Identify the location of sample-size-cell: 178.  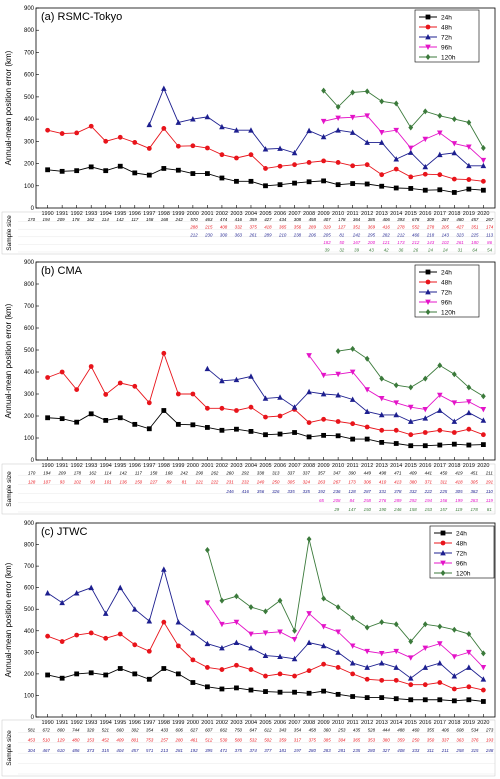
(474, 509).